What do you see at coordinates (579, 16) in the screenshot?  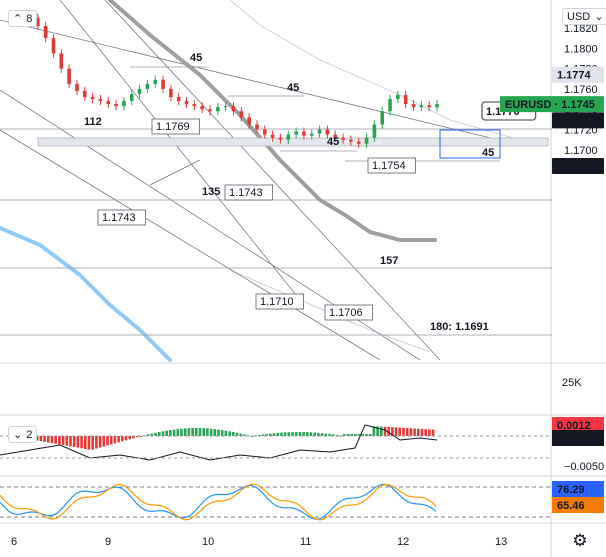 I see `currency-label: USD` at bounding box center [579, 16].